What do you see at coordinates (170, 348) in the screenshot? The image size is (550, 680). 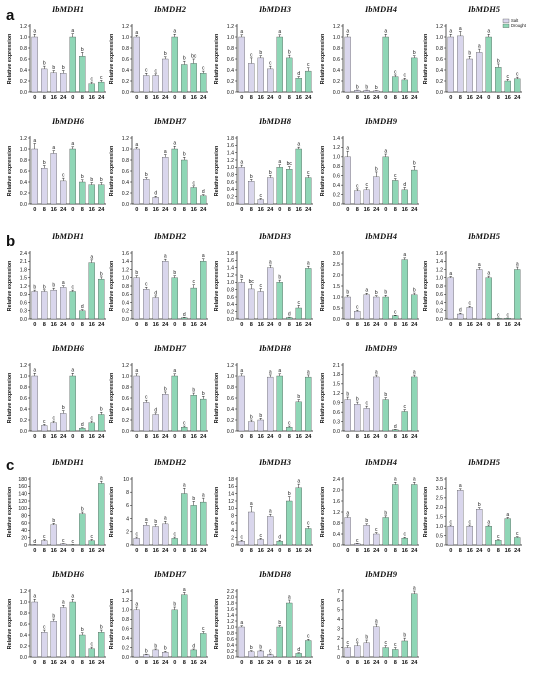 I see `chart-title: IbMDH7` at bounding box center [170, 348].